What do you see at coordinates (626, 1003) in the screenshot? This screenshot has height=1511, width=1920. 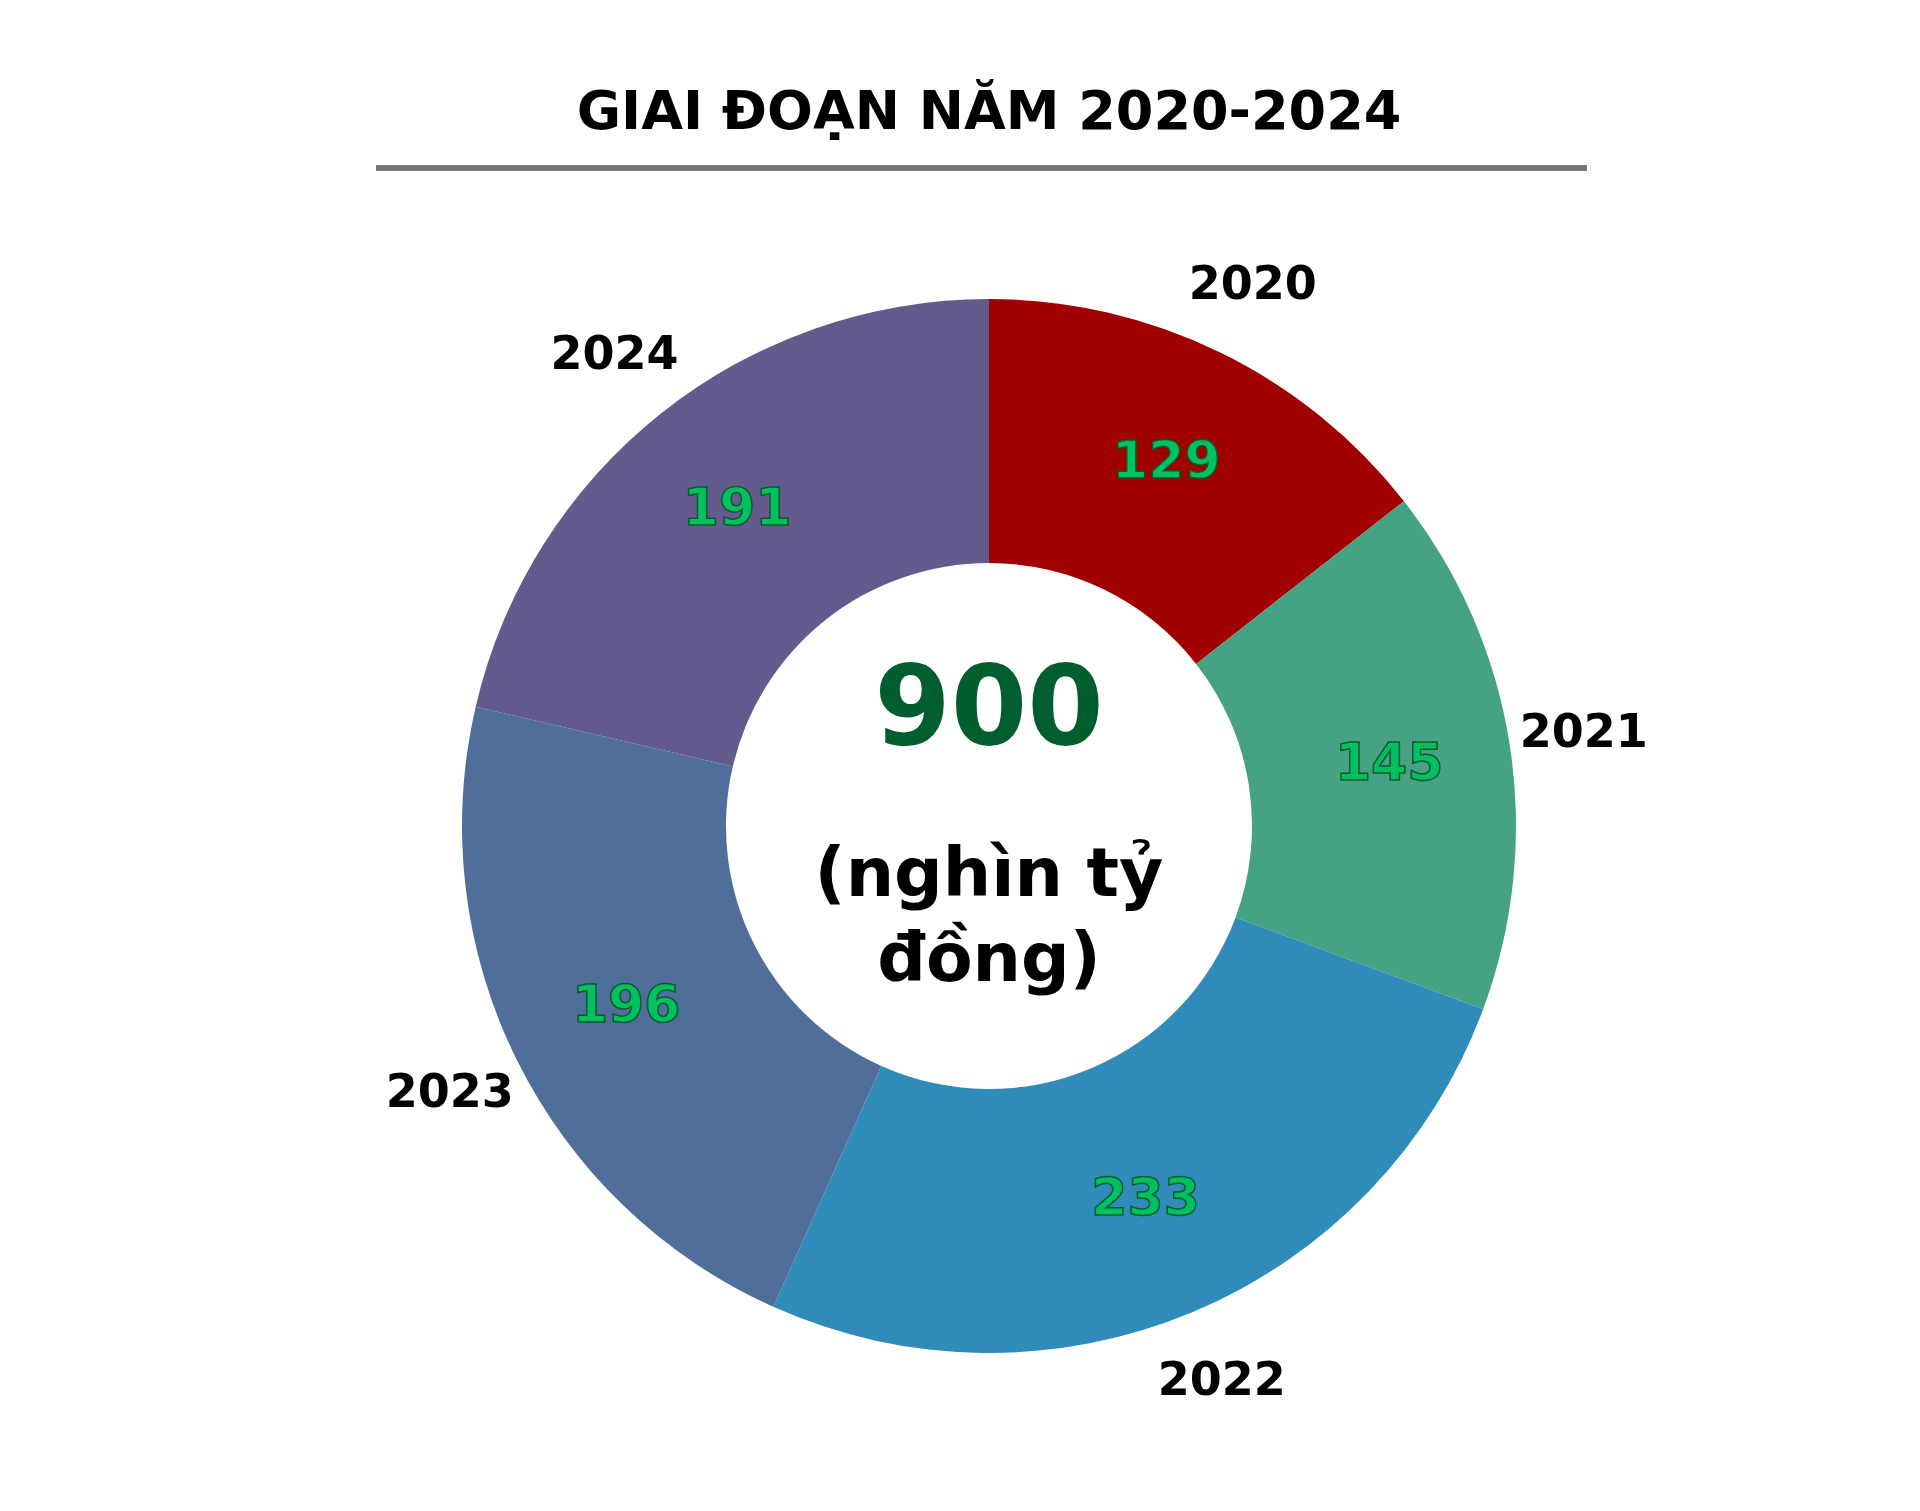 I see `data-label: 196` at bounding box center [626, 1003].